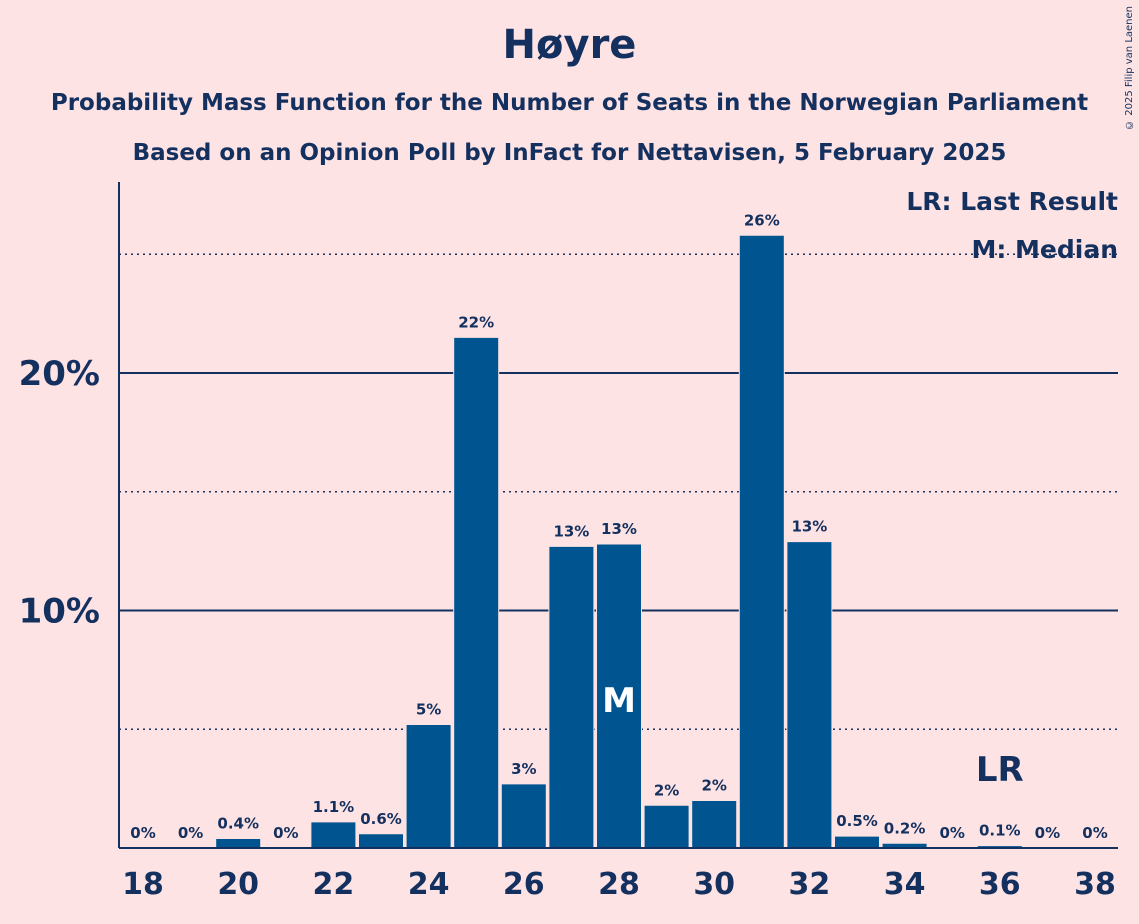 The image size is (1139, 924). What do you see at coordinates (1095, 884) in the screenshot?
I see `x-tick-label: 38` at bounding box center [1095, 884].